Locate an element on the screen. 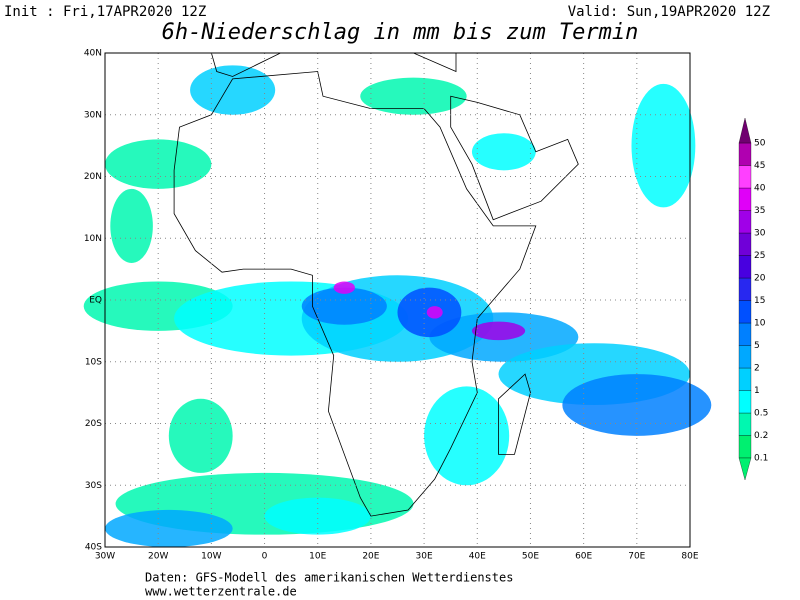  lon-label: 70E is located at coordinates (636, 557).